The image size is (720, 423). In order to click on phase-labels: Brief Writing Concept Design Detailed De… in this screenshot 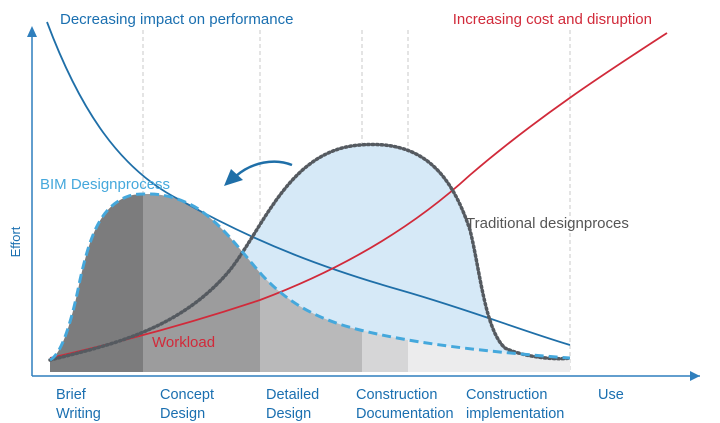, I will do `click(340, 404)`.